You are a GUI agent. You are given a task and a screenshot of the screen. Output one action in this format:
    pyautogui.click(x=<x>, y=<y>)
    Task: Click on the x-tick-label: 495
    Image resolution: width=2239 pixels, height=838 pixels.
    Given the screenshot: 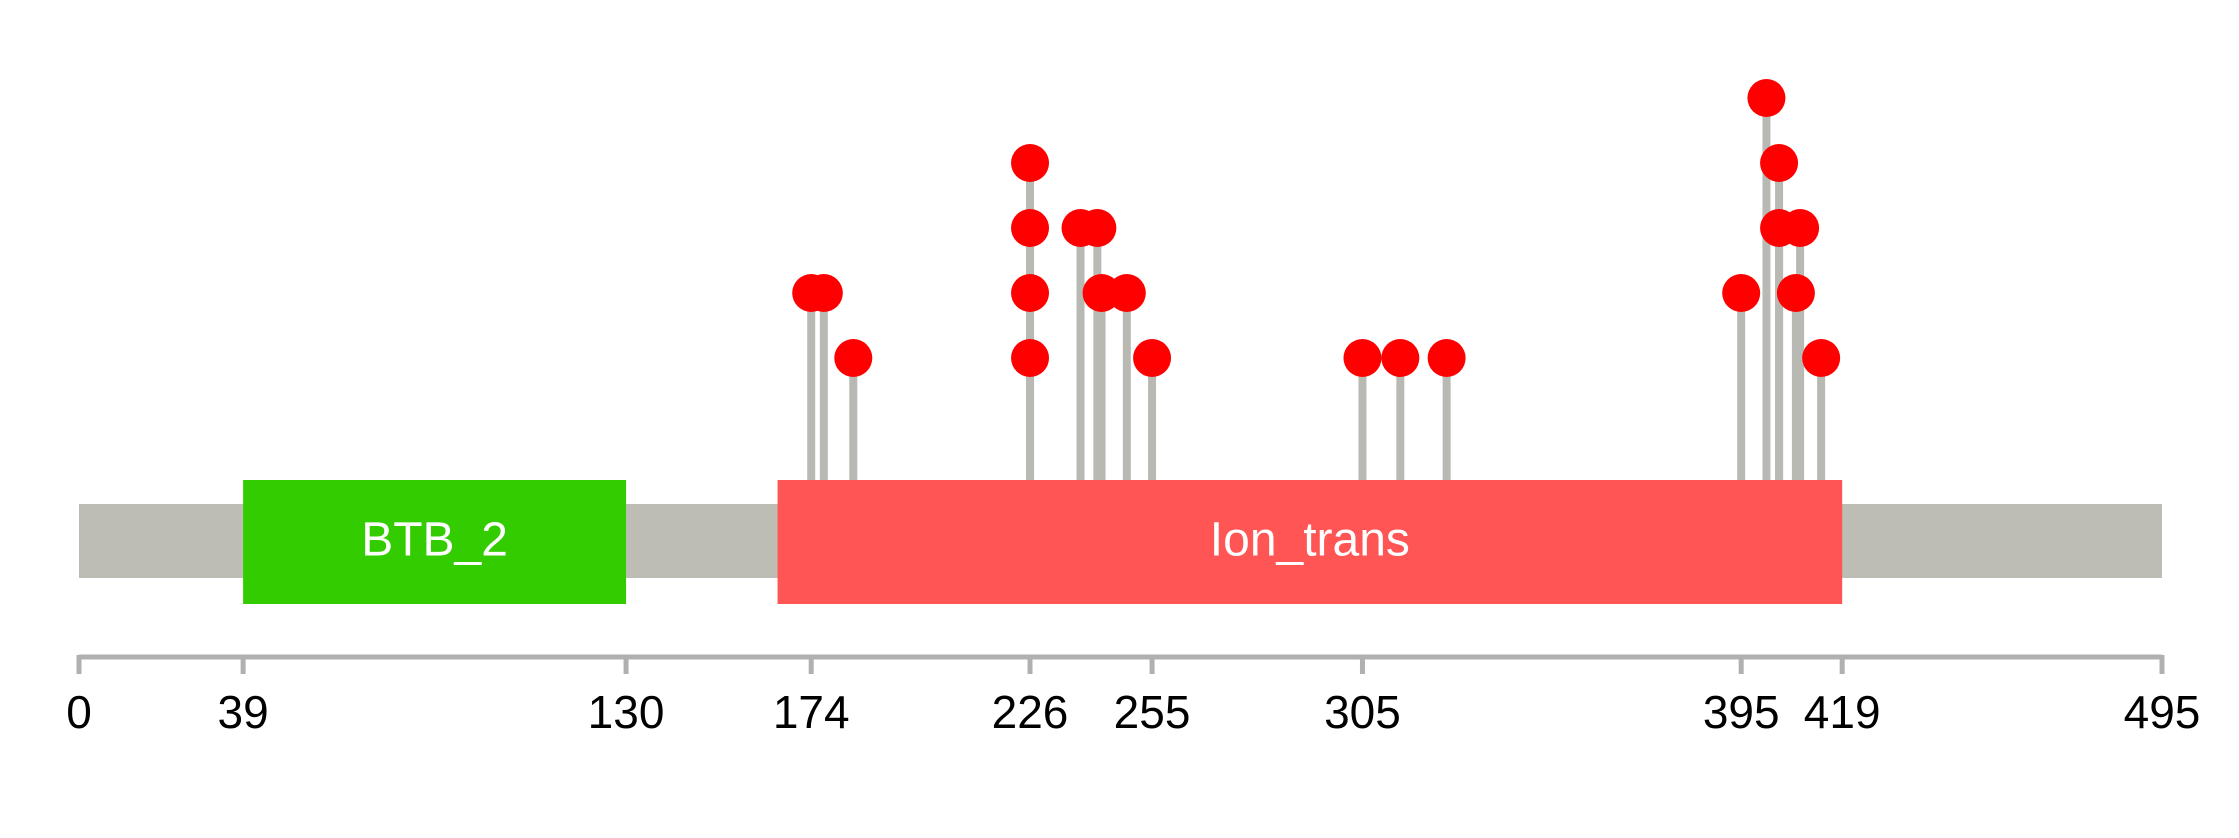 What is the action you would take?
    pyautogui.click(x=2162, y=712)
    